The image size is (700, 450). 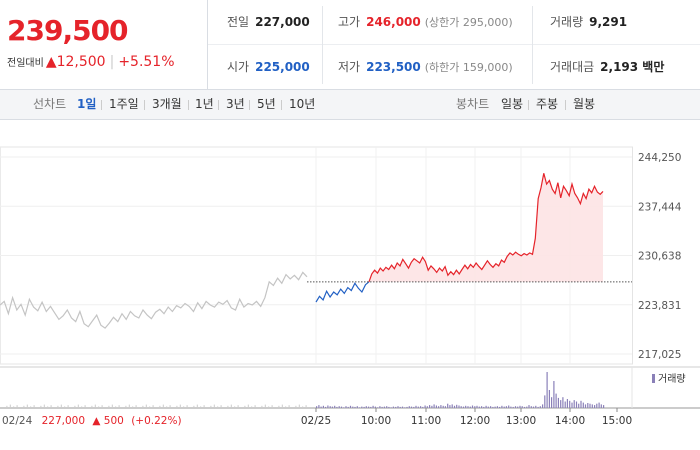 I want to click on up-arrow-icon: ▲, so click(x=51, y=62).